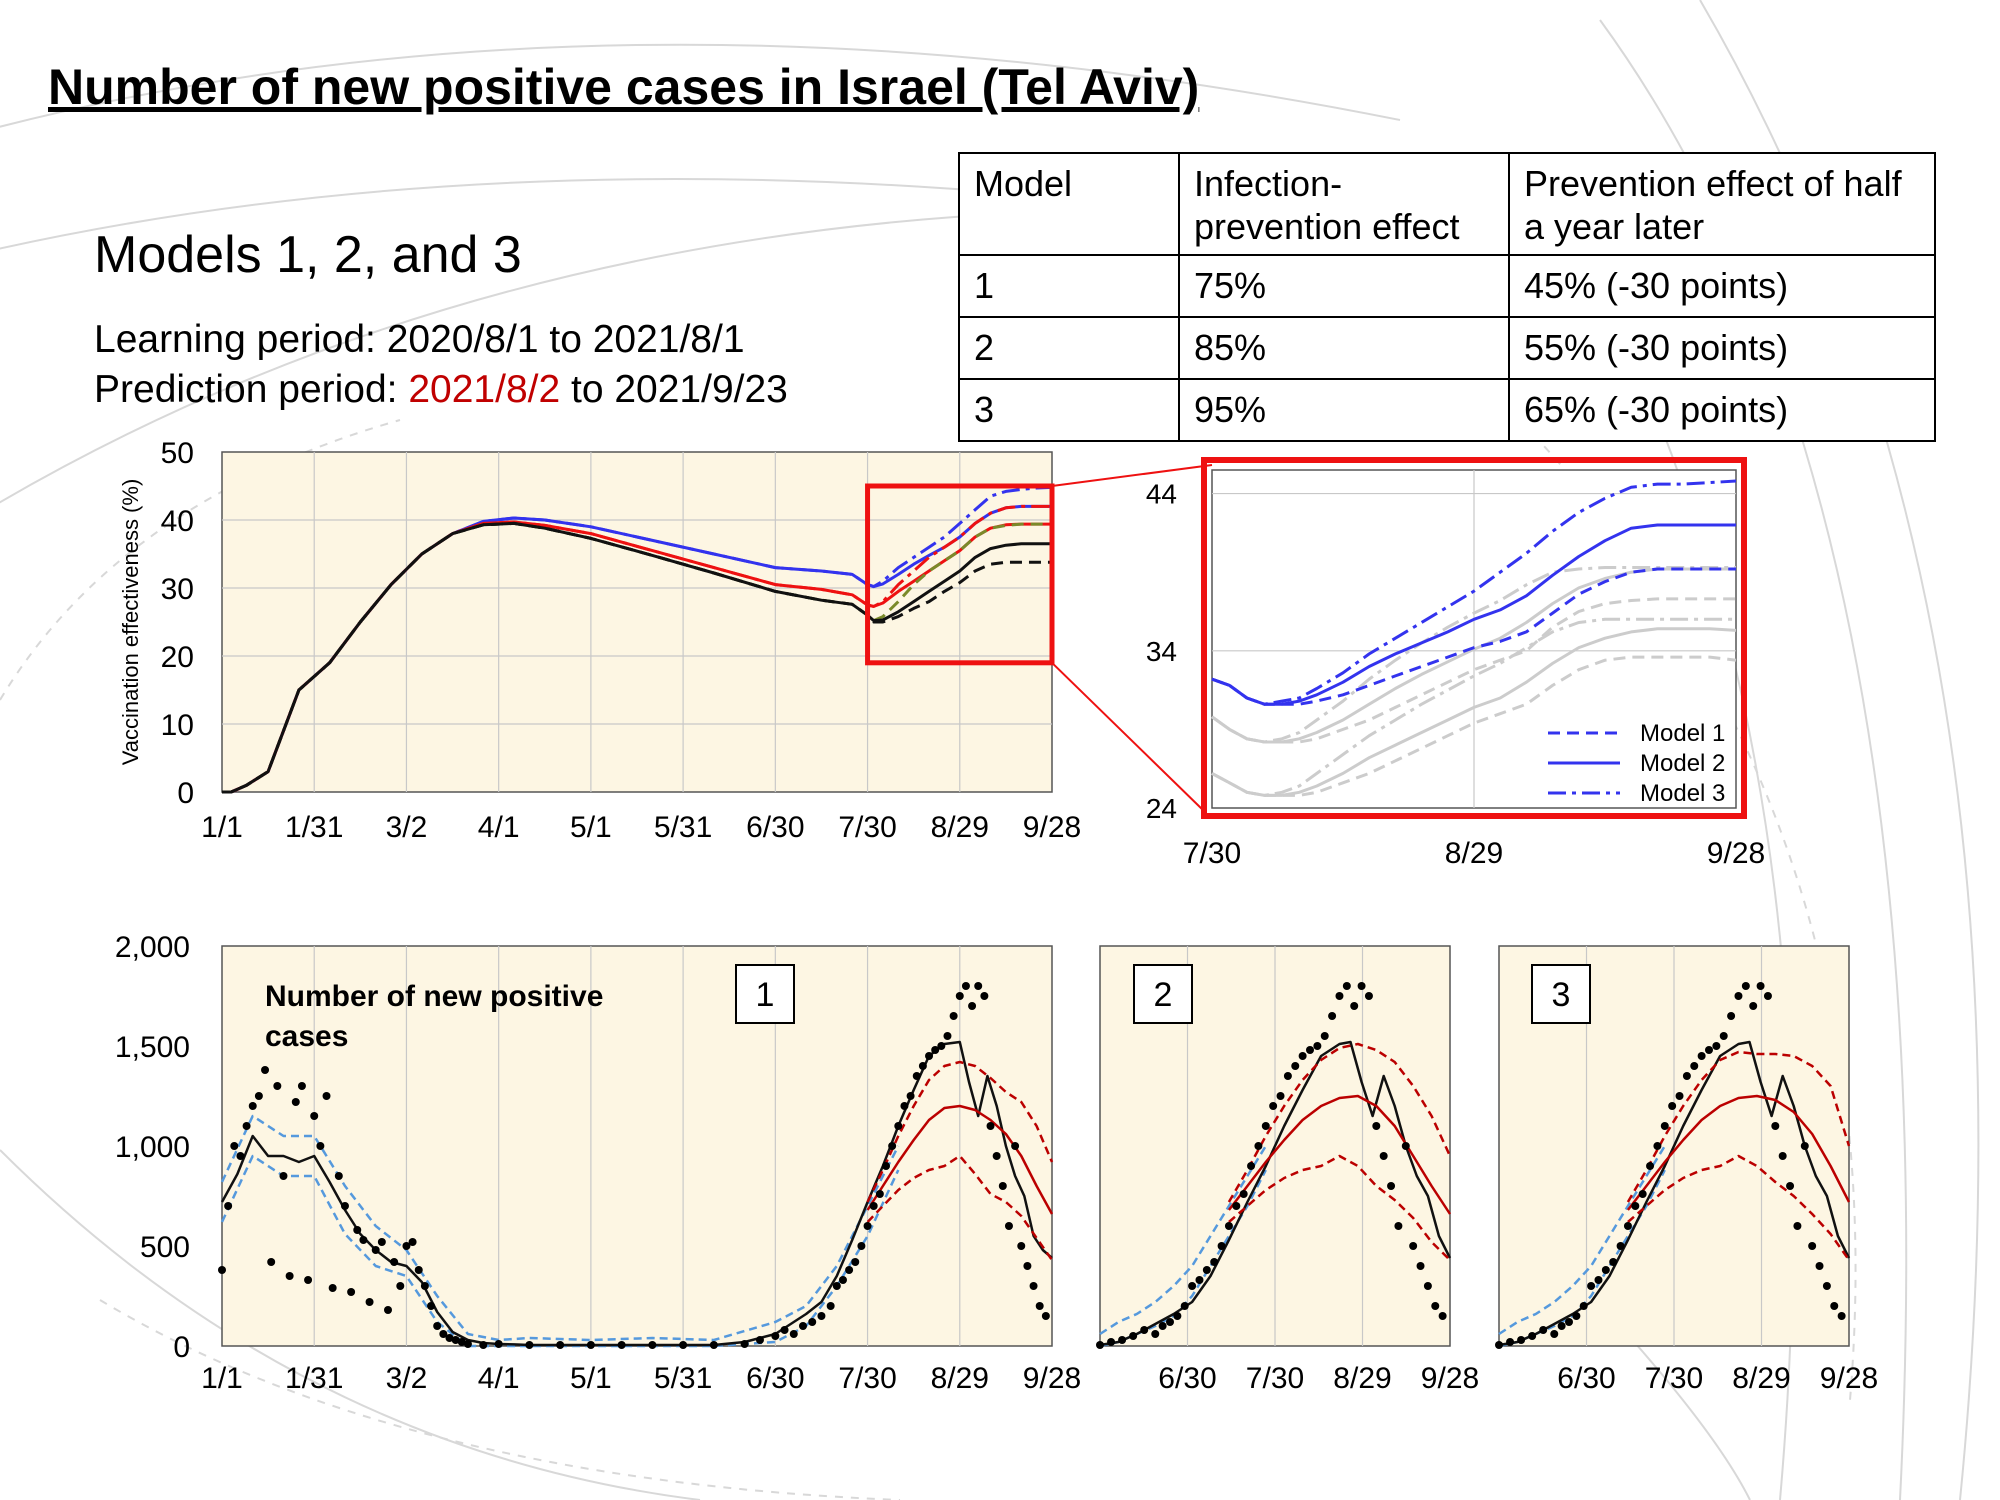 The image size is (2000, 1500). What do you see at coordinates (1561, 995) in the screenshot?
I see `model-number-label: 3` at bounding box center [1561, 995].